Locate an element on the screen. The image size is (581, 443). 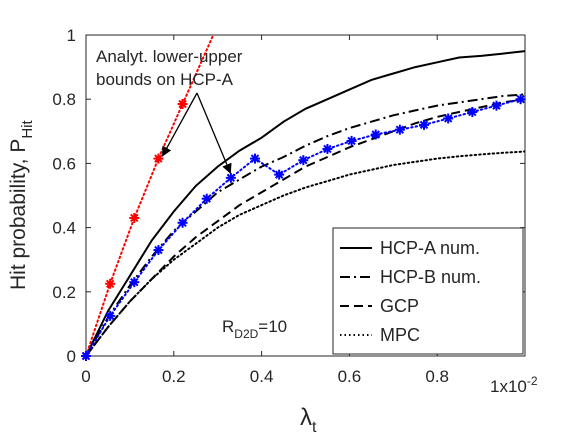
y-tick-label: 0.4 is located at coordinates (64, 228).